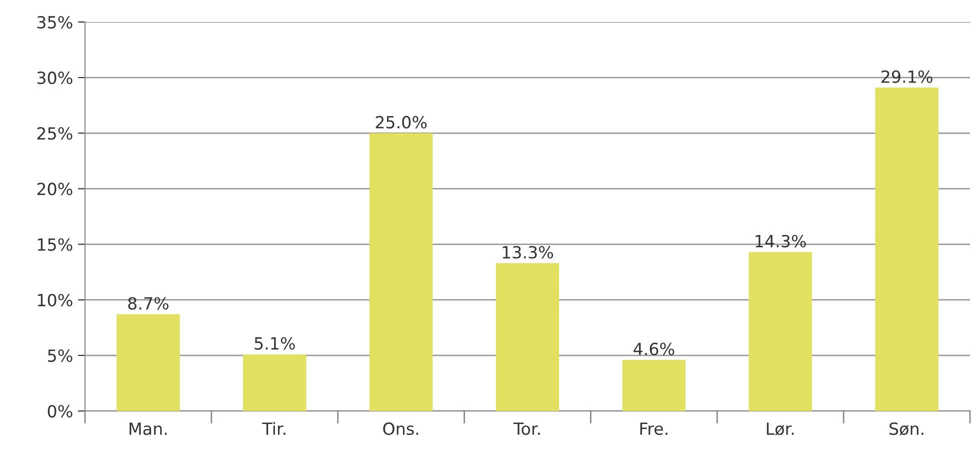 The height and width of the screenshot is (453, 972). What do you see at coordinates (781, 241) in the screenshot?
I see `data-label: 14.3%` at bounding box center [781, 241].